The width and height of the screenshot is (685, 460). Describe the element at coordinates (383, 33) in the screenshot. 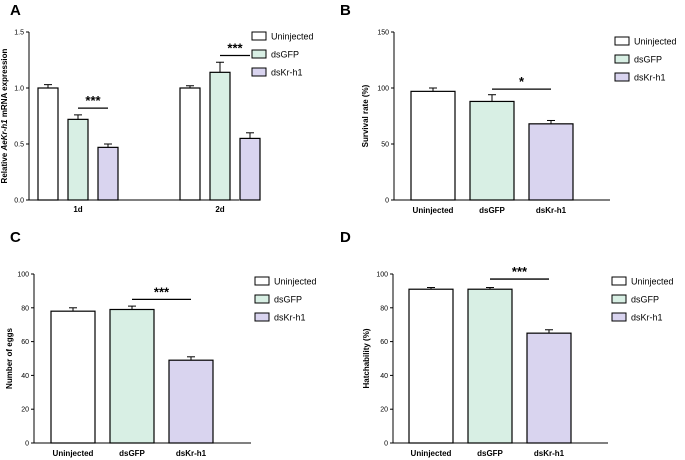

I see `y-tick-label: 150` at that location.